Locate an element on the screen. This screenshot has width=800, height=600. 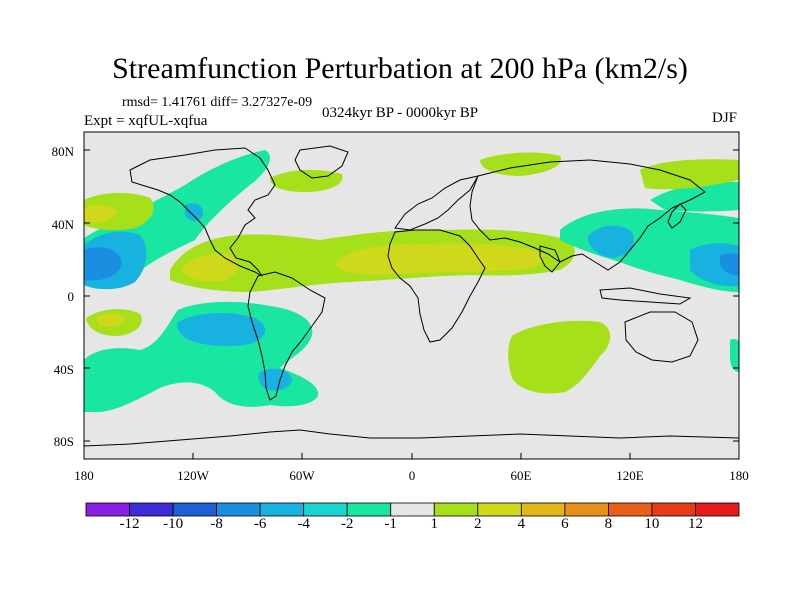
x-label-60e: 60E is located at coordinates (521, 475).